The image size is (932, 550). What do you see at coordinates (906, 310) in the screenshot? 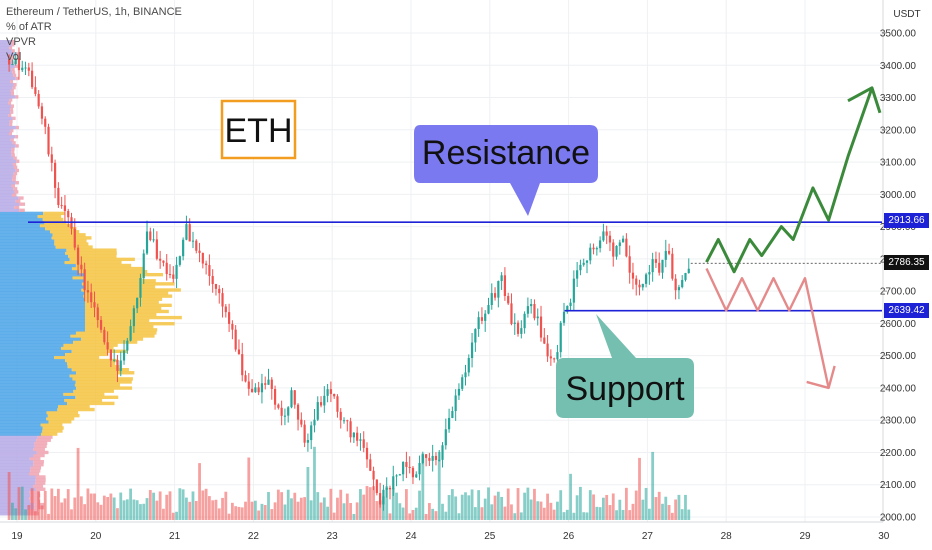
I see `support-price-tag: 2639.42` at bounding box center [906, 310].